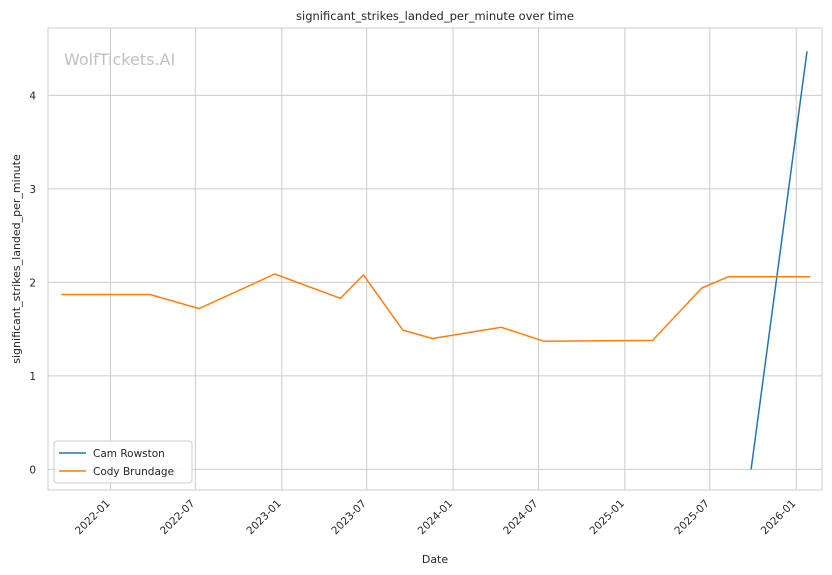  What do you see at coordinates (521, 518) in the screenshot?
I see `x-tick-label: 2024-07` at bounding box center [521, 518].